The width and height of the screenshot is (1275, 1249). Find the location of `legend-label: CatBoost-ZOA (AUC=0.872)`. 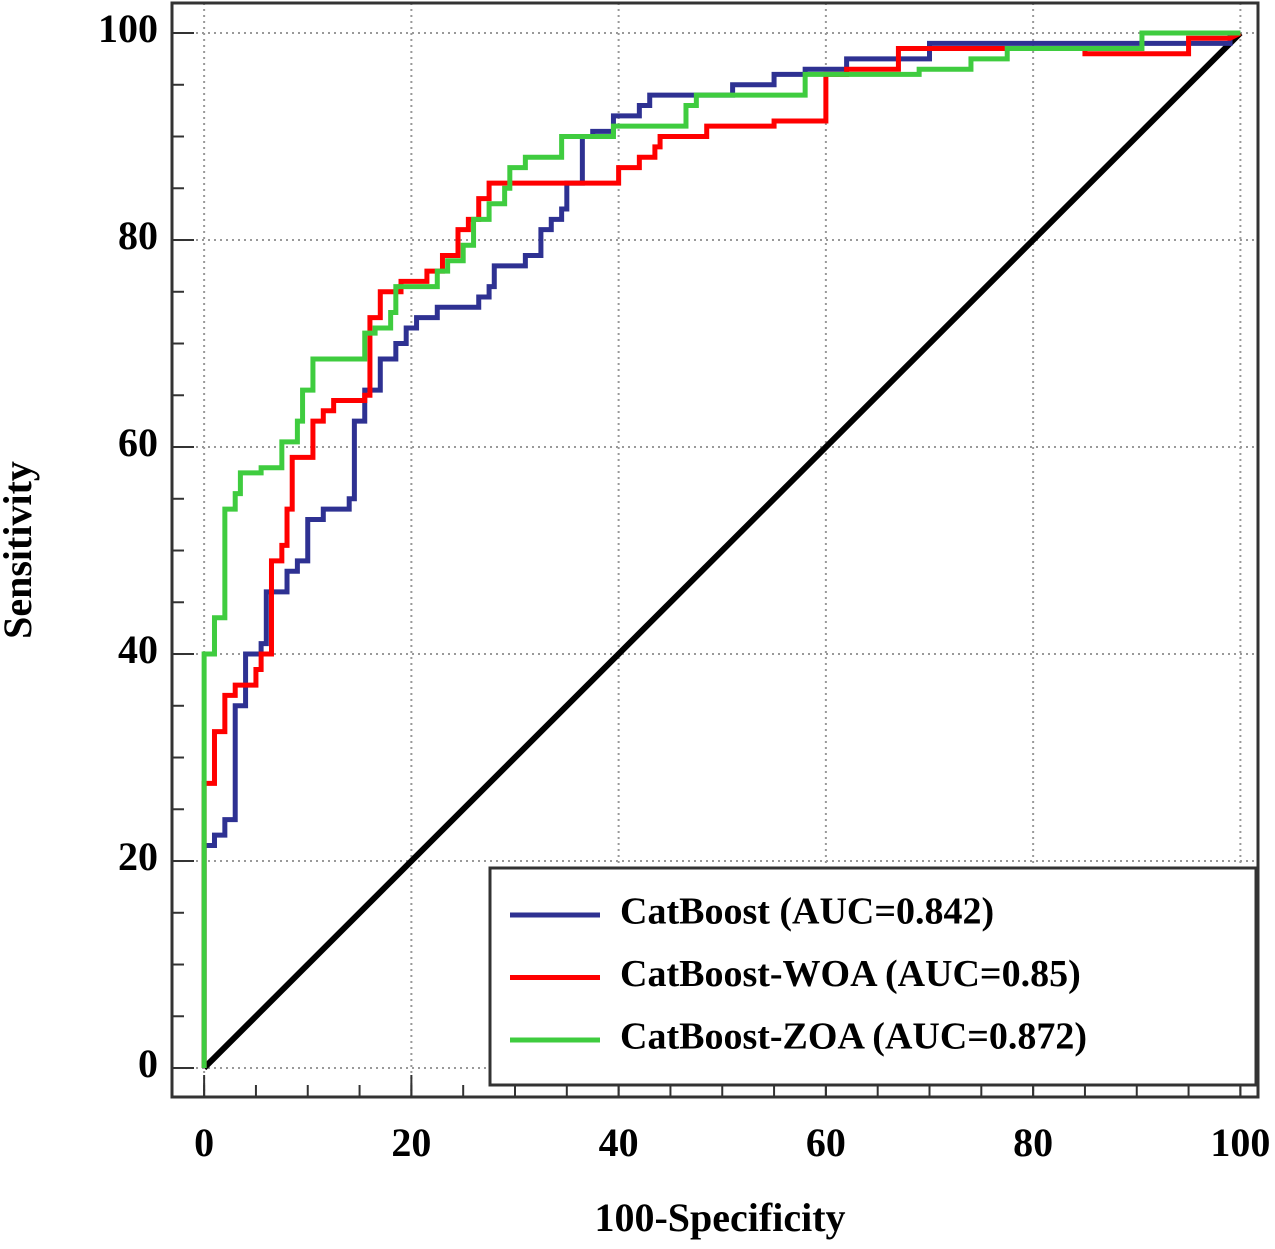

legend-label: CatBoost-ZOA (AUC=0.872) is located at coordinates (853, 1037).